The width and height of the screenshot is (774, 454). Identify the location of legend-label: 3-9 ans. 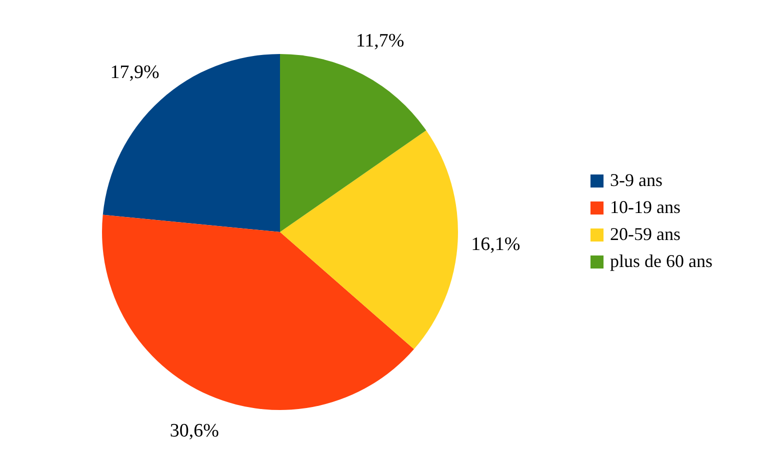
(636, 180).